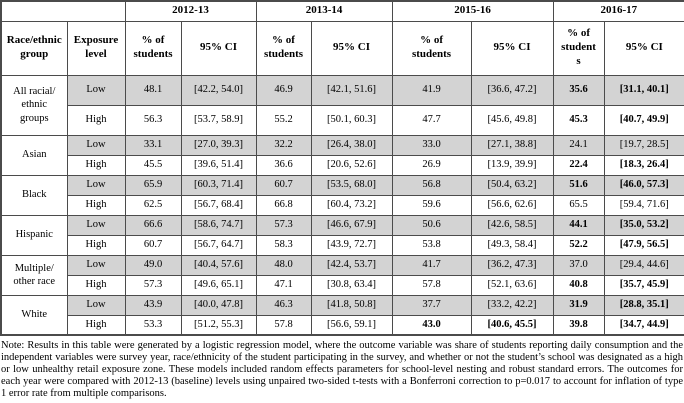 The height and width of the screenshot is (403, 684). Describe the element at coordinates (63, 11) in the screenshot. I see `corner-cell` at that location.